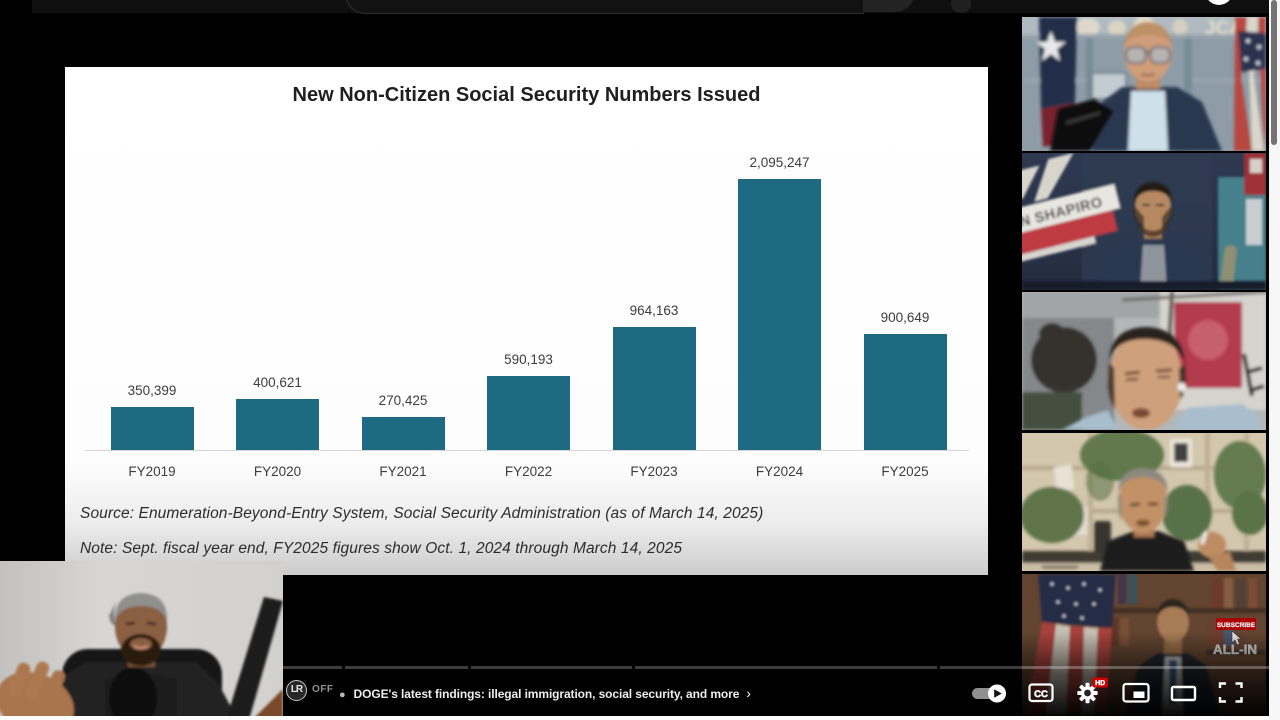 The width and height of the screenshot is (1280, 720). Describe the element at coordinates (1236, 625) in the screenshot. I see `svg-text: SUBSCRIBE` at that location.